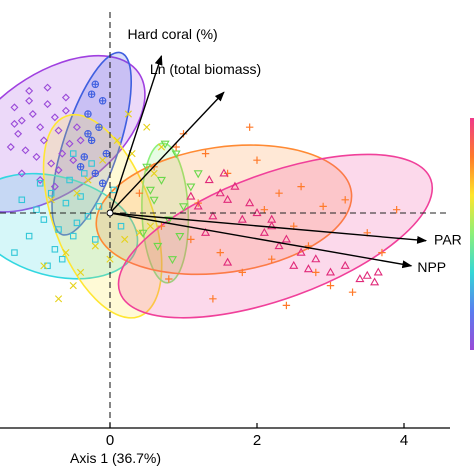 The image size is (474, 474). Describe the element at coordinates (115, 458) in the screenshot. I see `x-axis-title: Axis 1 (36.7%)` at that location.